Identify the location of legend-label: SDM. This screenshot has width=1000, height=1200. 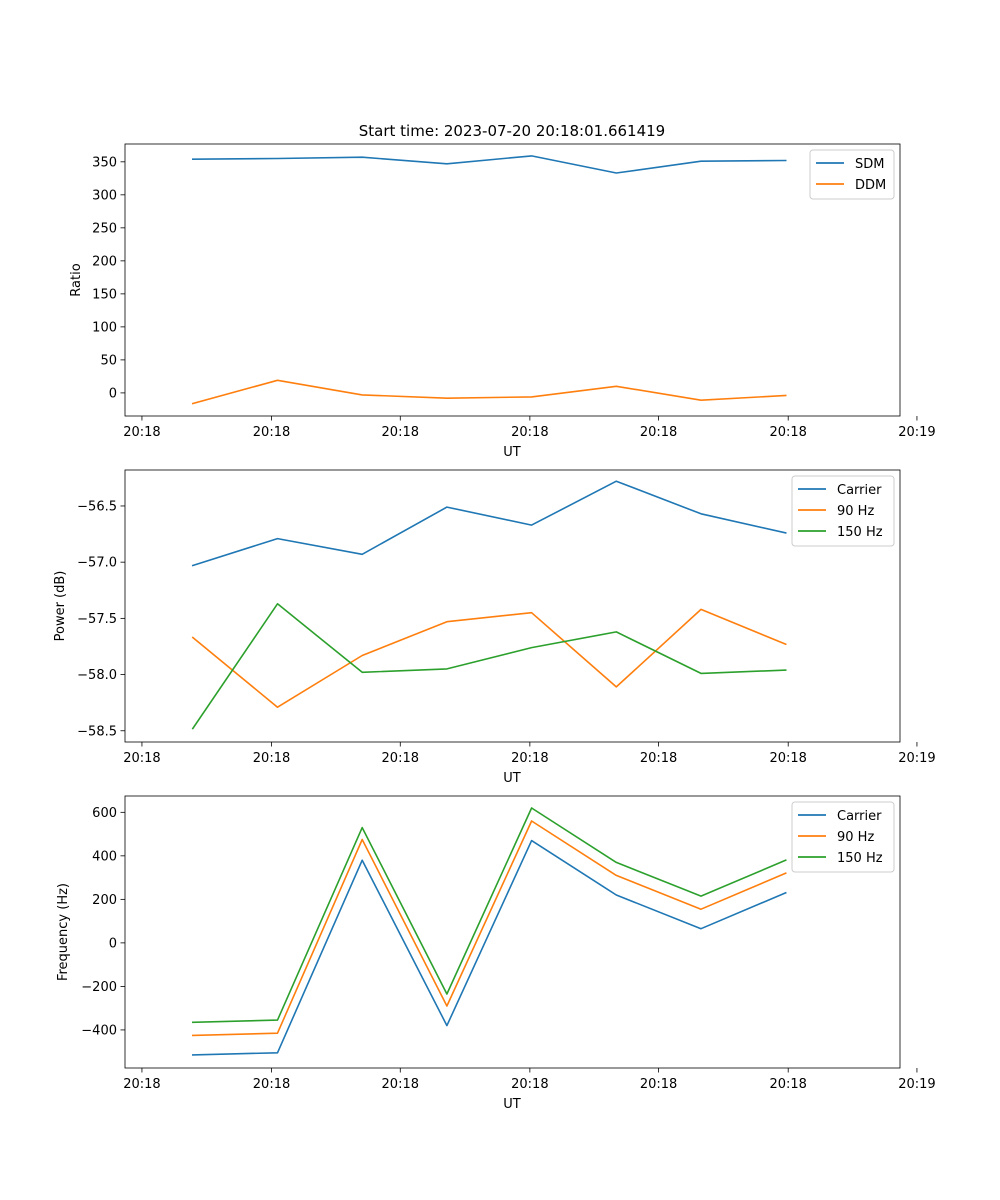
(869, 164).